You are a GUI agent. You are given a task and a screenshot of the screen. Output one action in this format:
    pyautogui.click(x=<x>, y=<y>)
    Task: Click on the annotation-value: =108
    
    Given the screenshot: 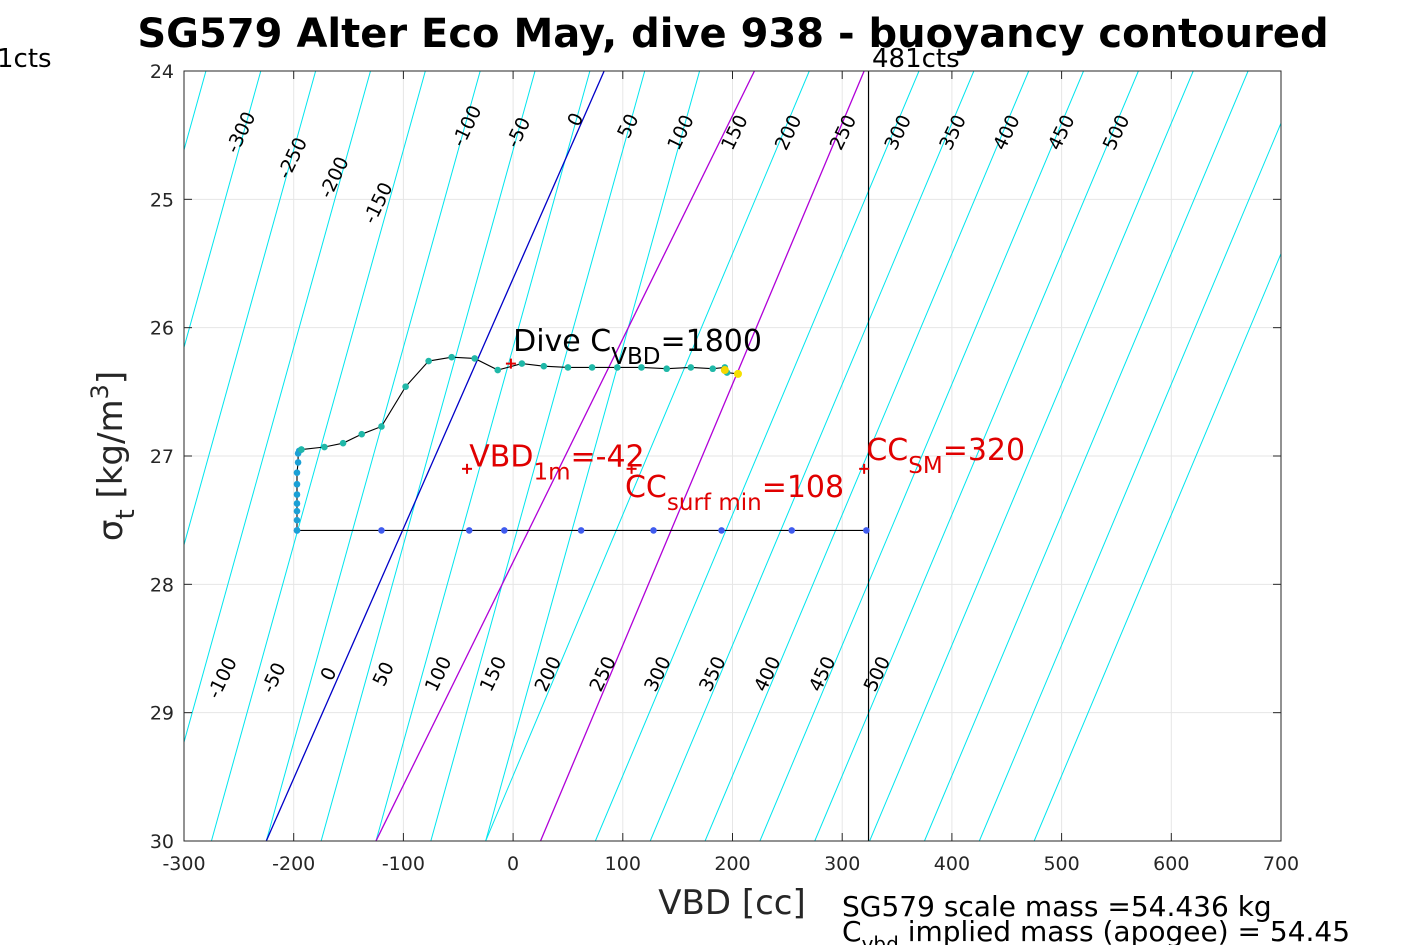 What is the action you would take?
    pyautogui.click(x=803, y=487)
    